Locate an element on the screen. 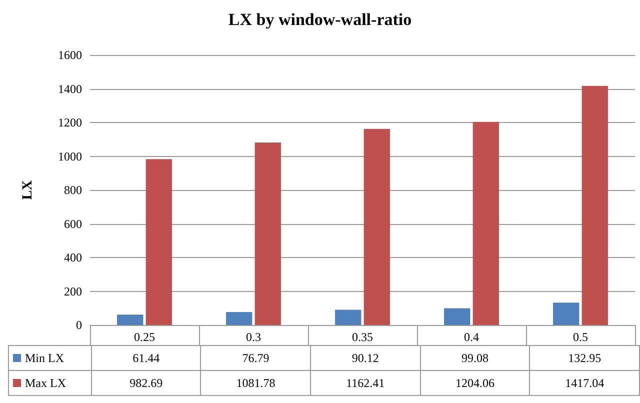  legend-label: Max LX is located at coordinates (50, 383).